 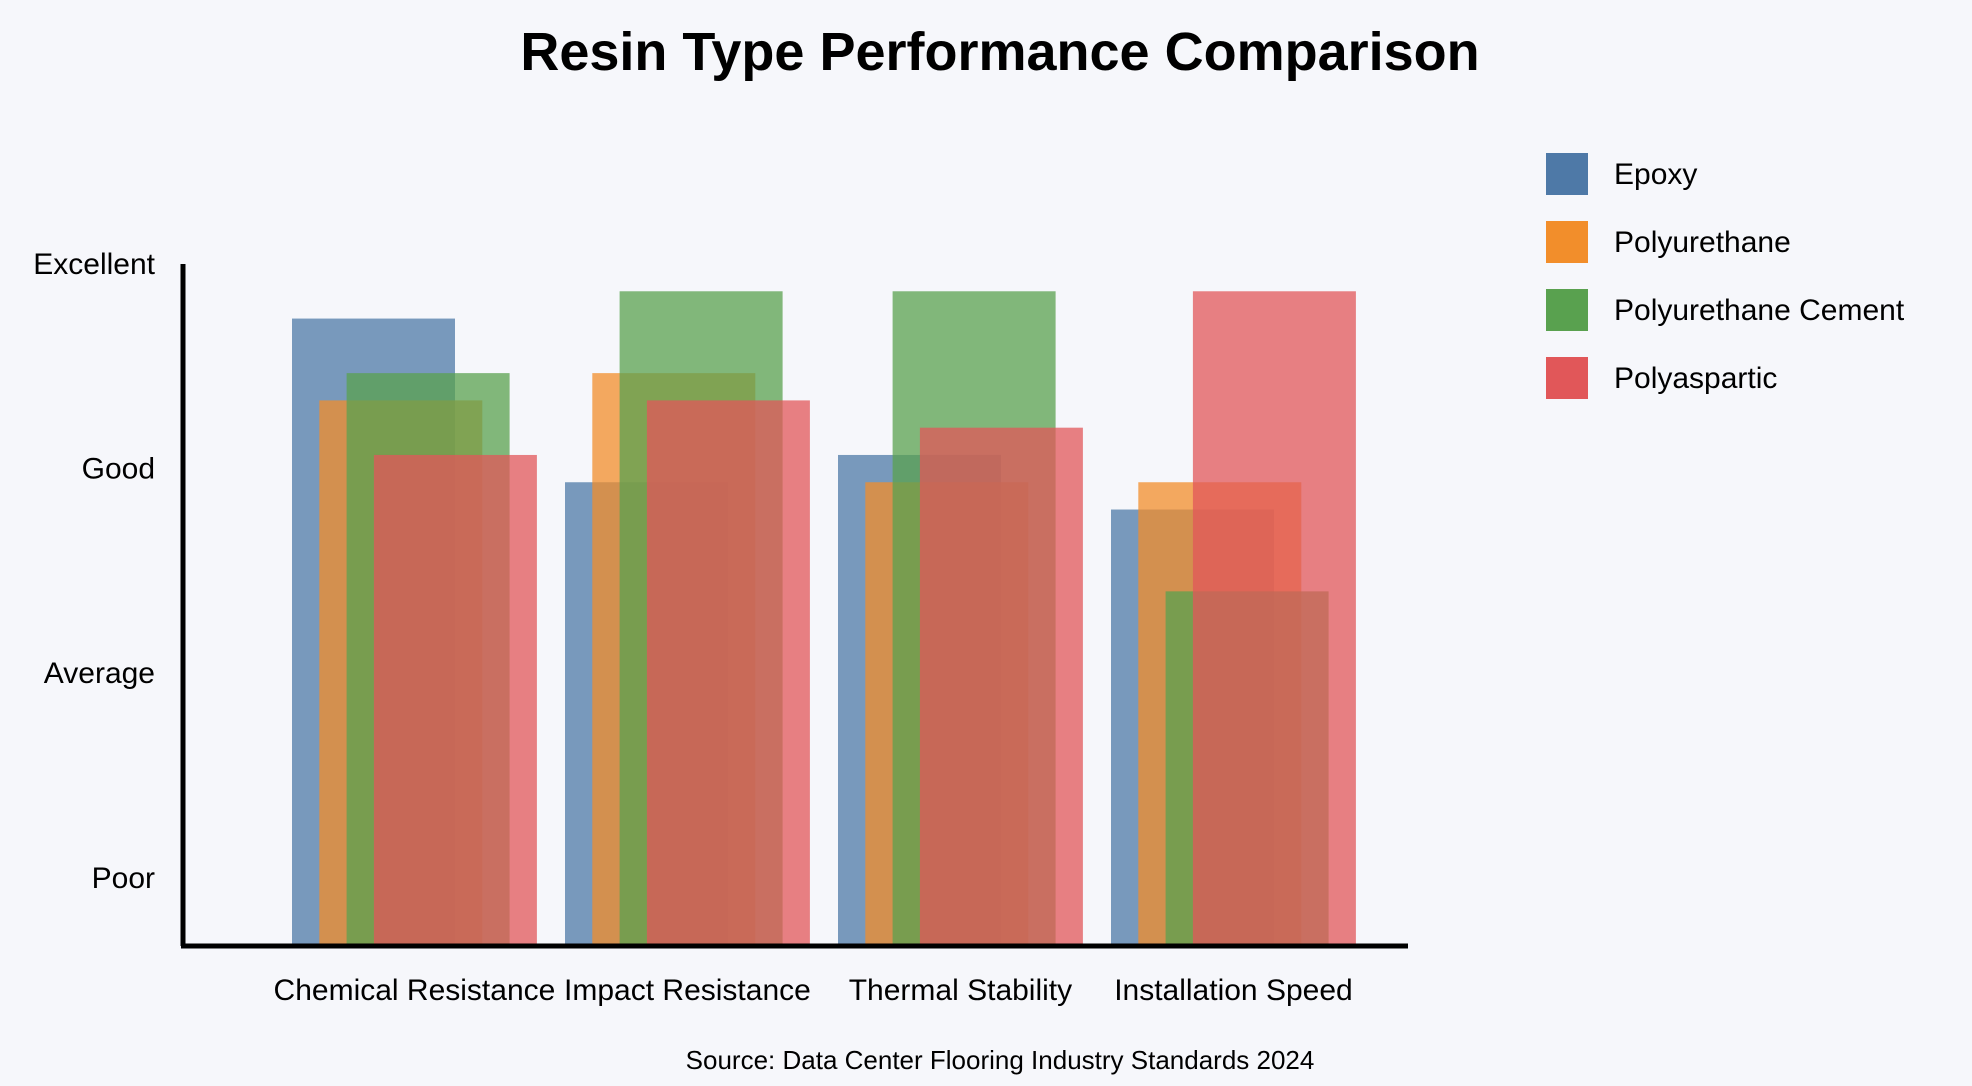 What do you see at coordinates (1655, 174) in the screenshot?
I see `legend-label-epoxy: Epoxy` at bounding box center [1655, 174].